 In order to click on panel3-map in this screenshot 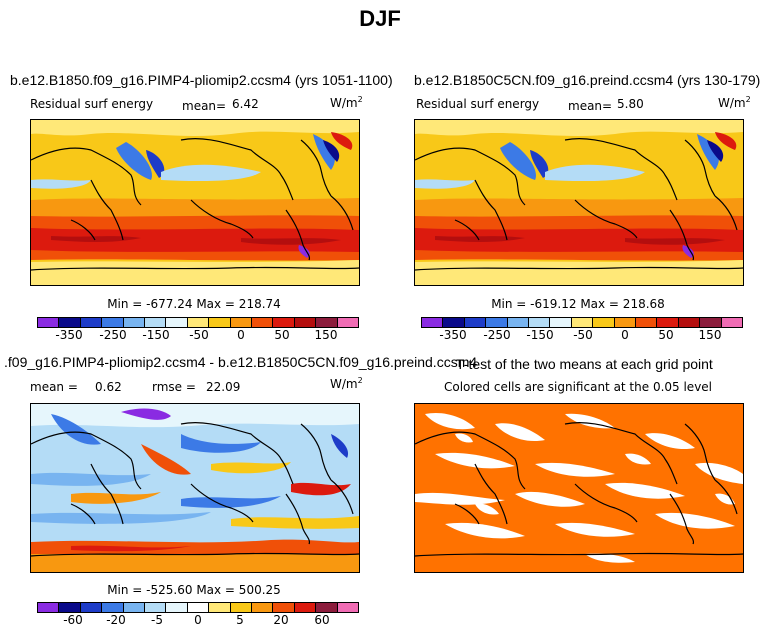, I will do `click(195, 488)`.